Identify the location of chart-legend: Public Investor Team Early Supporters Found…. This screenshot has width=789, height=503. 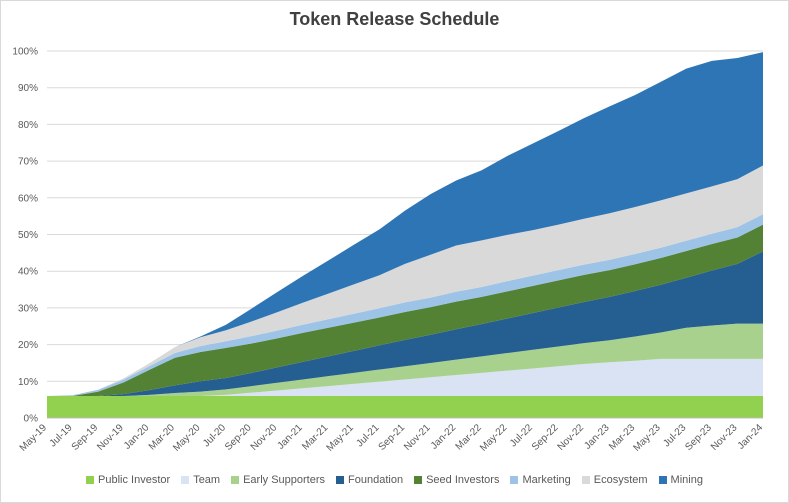
(394, 480).